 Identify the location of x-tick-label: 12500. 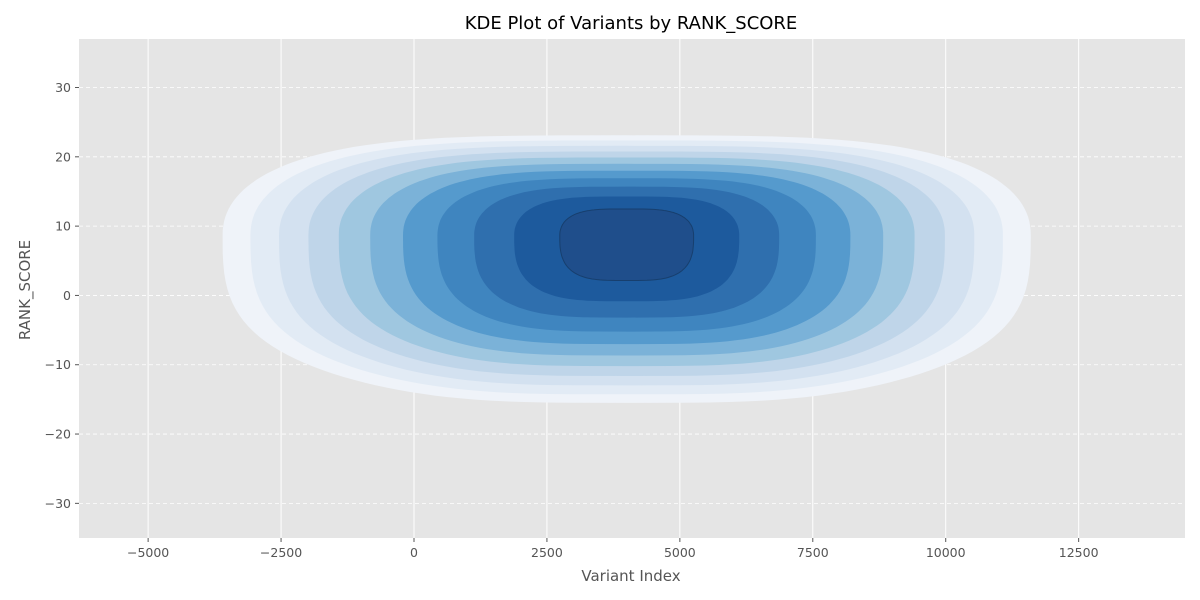
(1079, 552).